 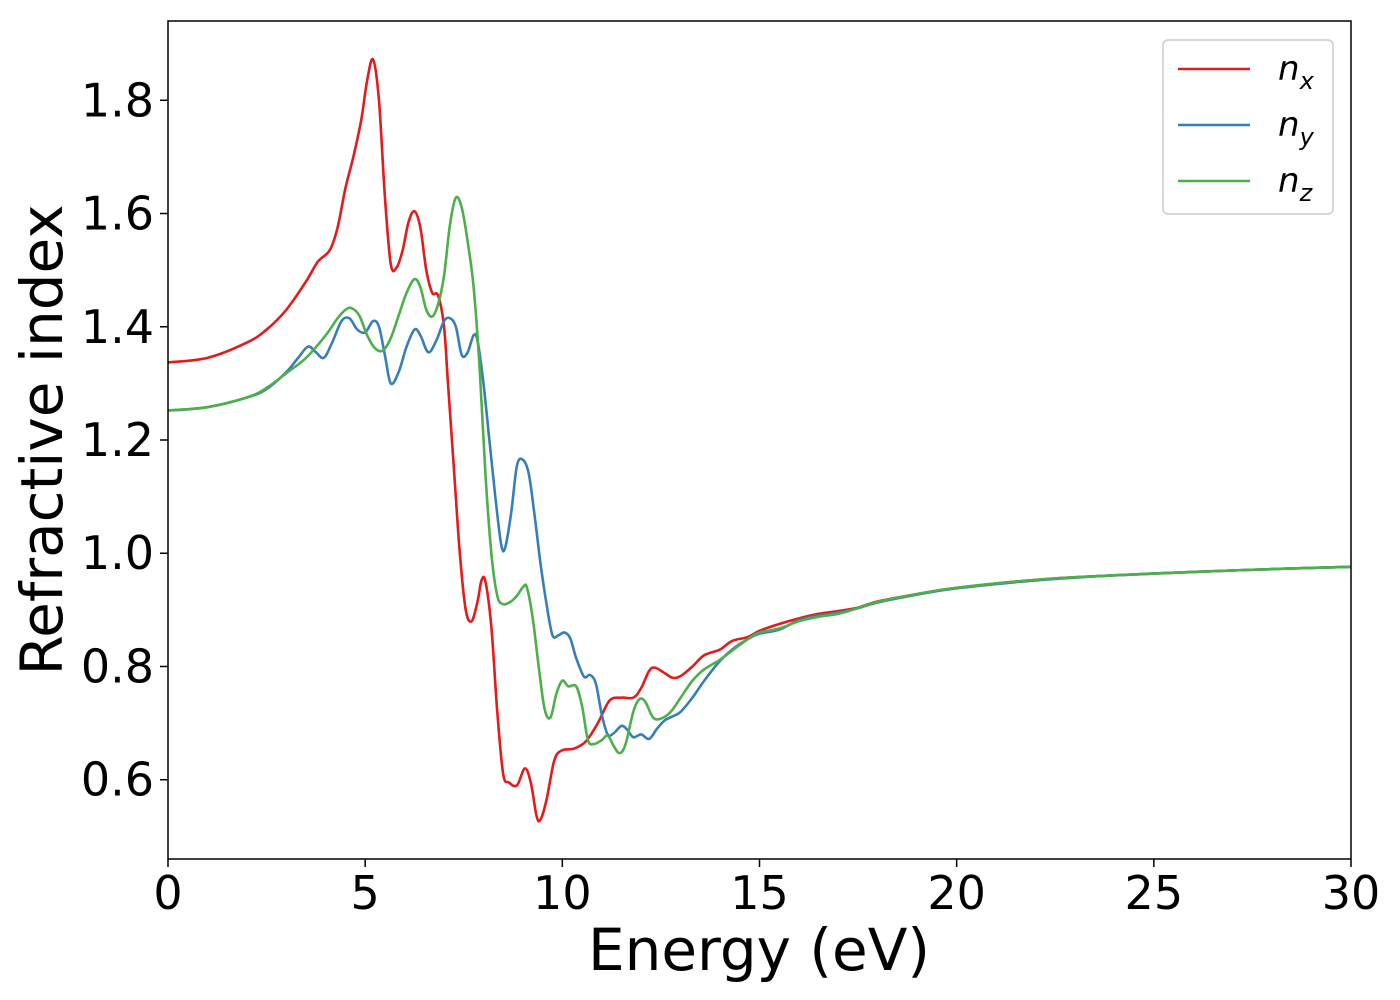 What do you see at coordinates (759, 893) in the screenshot?
I see `x-tick-label: 15` at bounding box center [759, 893].